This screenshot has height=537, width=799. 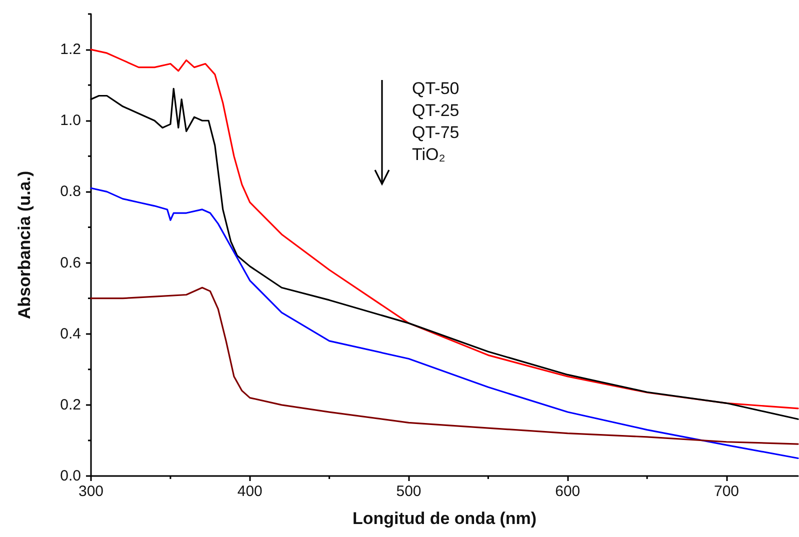 What do you see at coordinates (70, 476) in the screenshot?
I see `y-tick-label: 0.0` at bounding box center [70, 476].